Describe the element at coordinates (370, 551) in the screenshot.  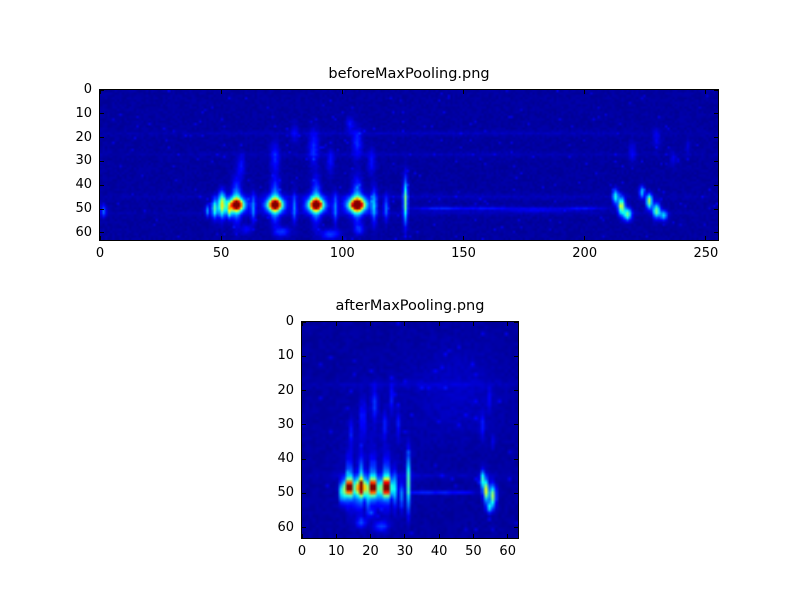
I see `x-tick-label: 20` at that location.